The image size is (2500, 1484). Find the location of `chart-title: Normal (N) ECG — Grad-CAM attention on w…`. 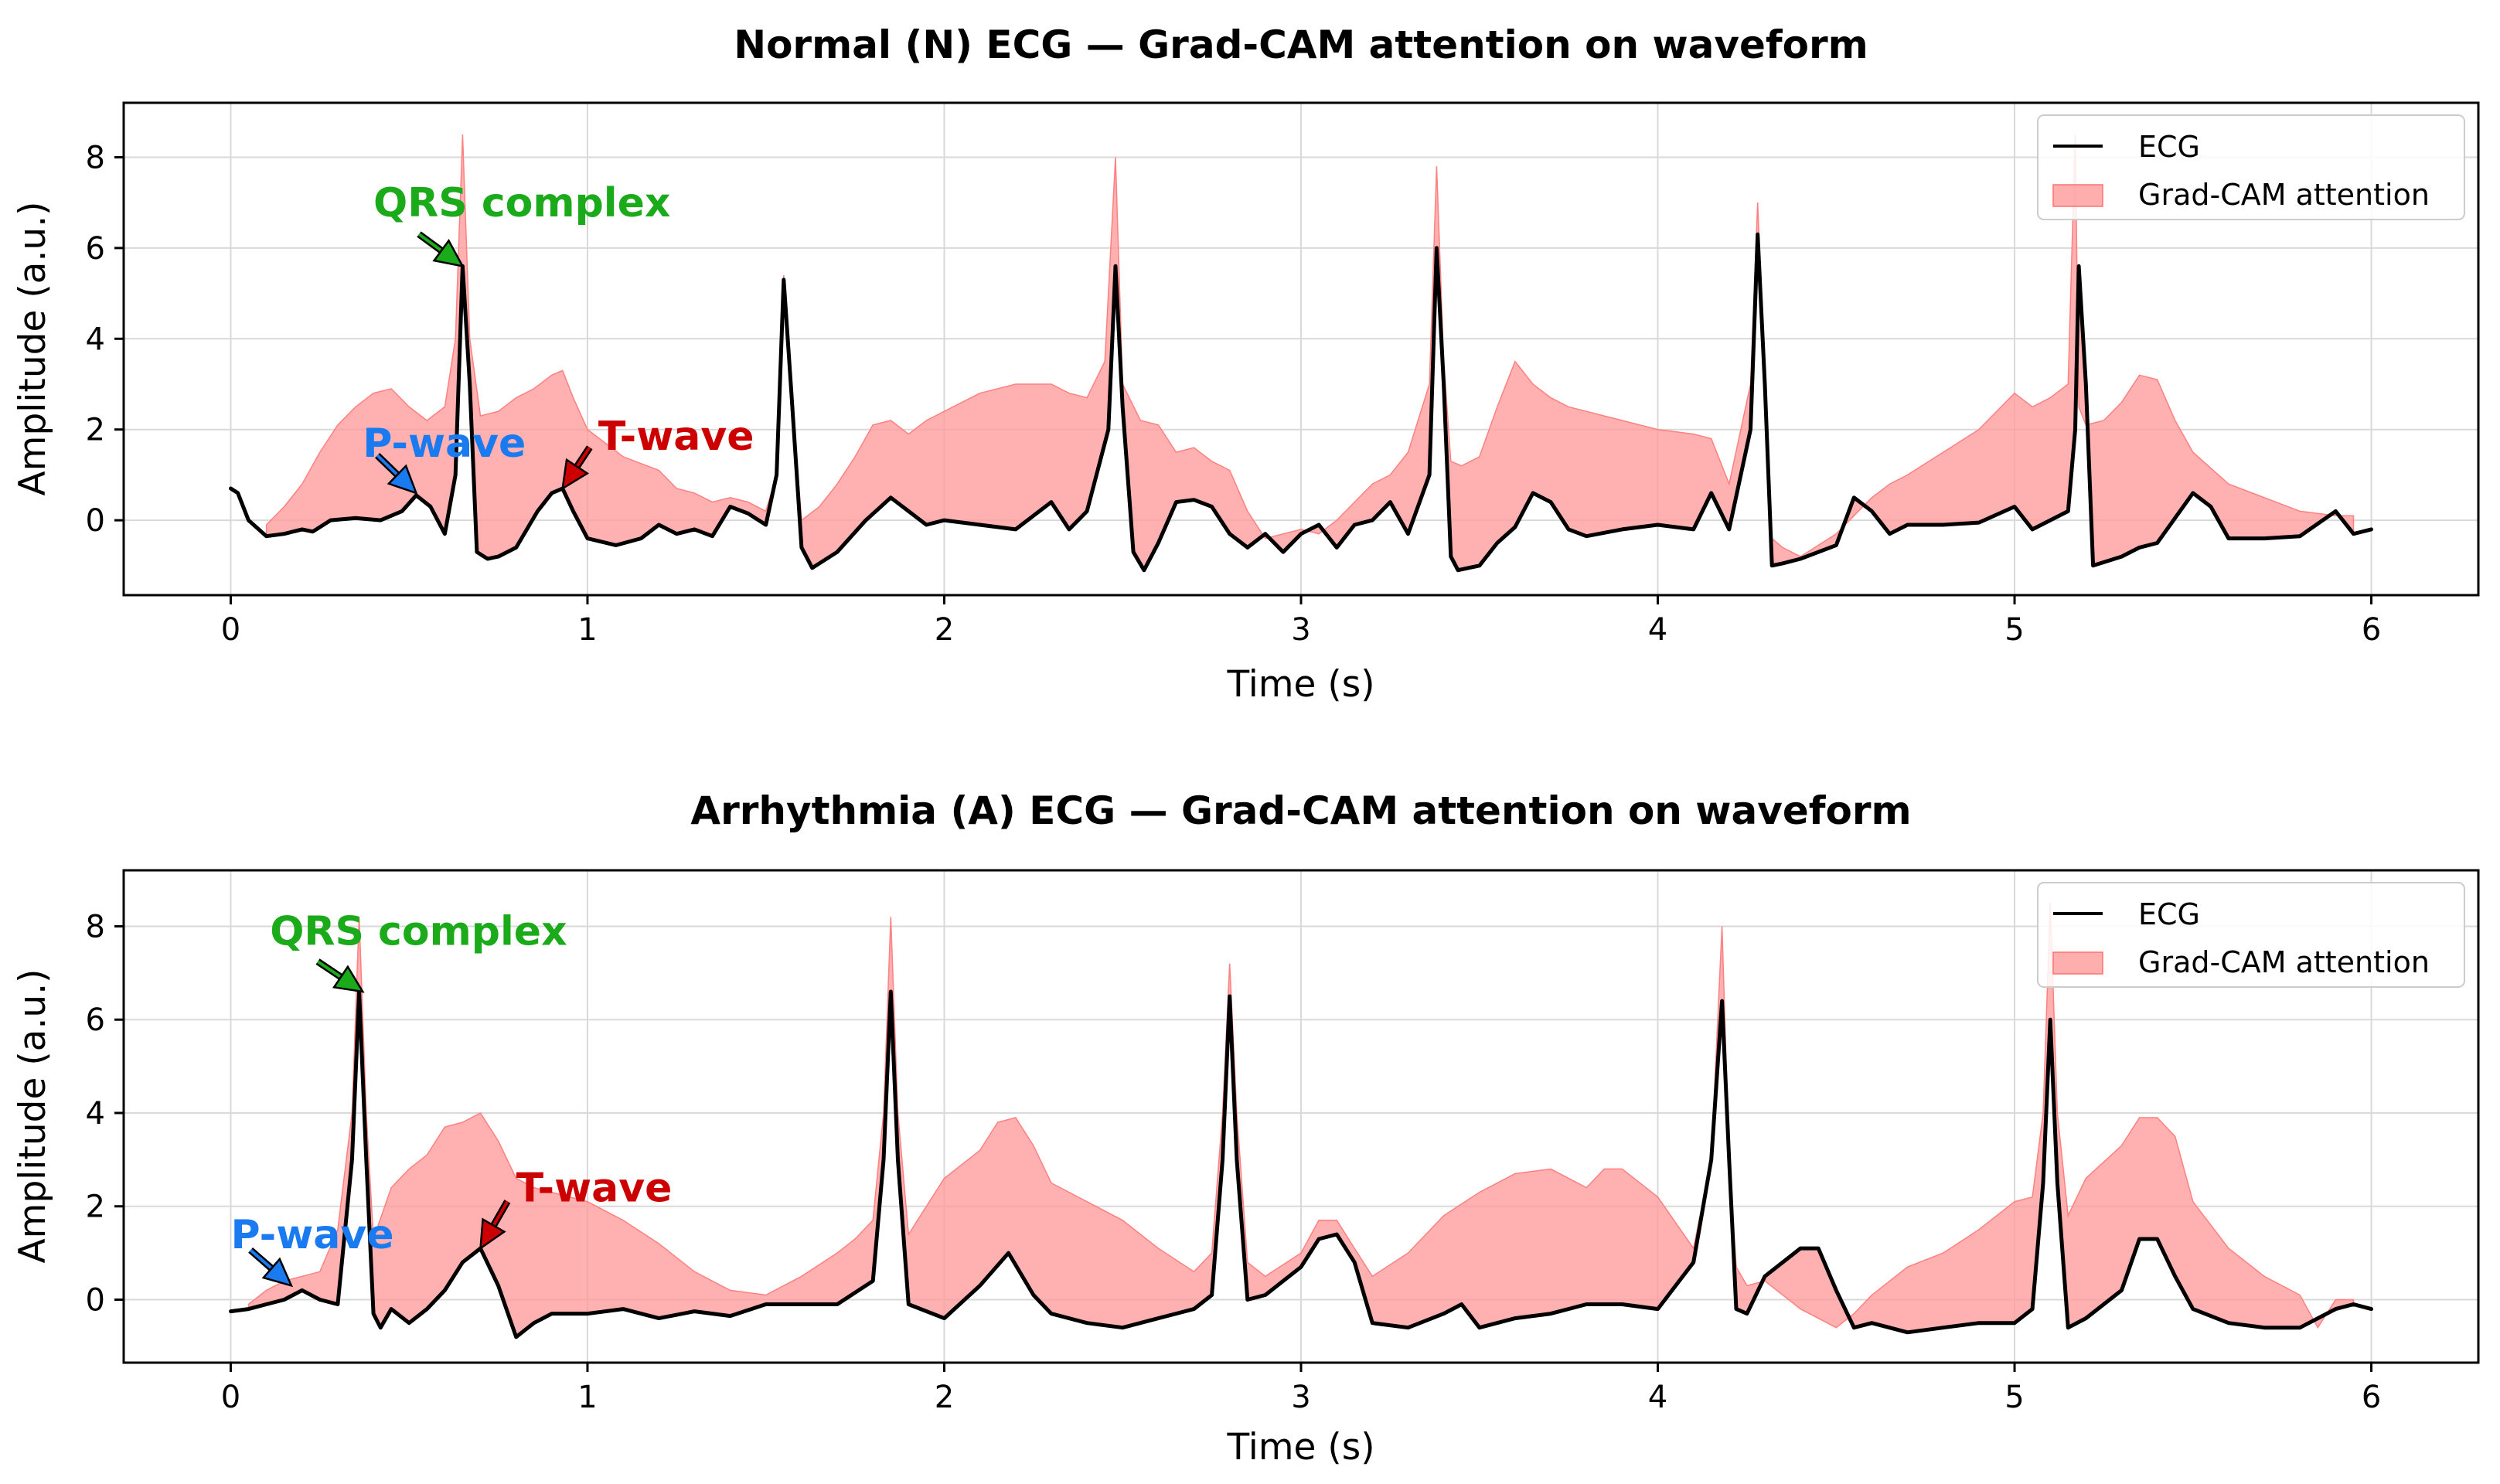

chart-title: Normal (N) ECG — Grad-CAM attention on w… is located at coordinates (1301, 44).